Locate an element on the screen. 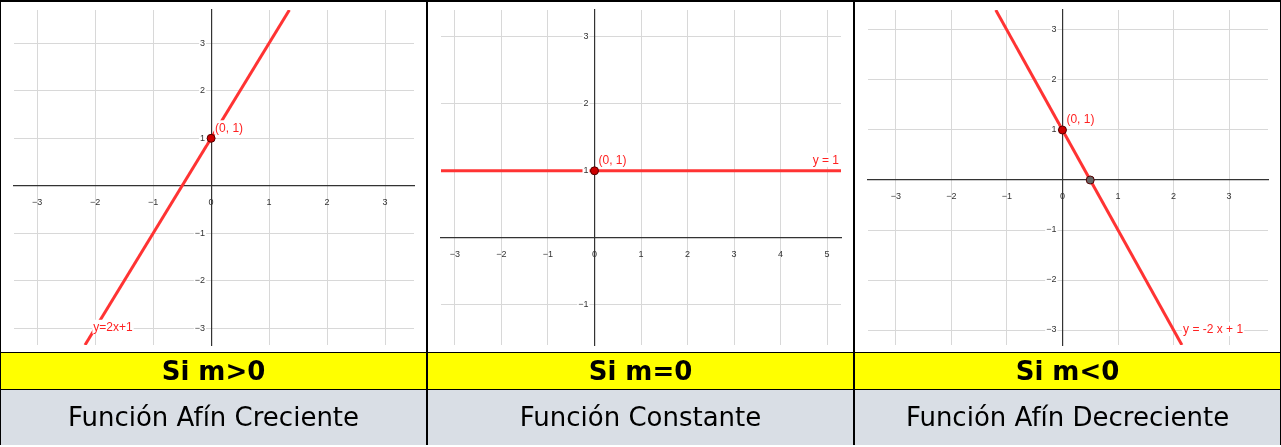 The image size is (1281, 447). text: Si m<0 is located at coordinates (1067, 371).